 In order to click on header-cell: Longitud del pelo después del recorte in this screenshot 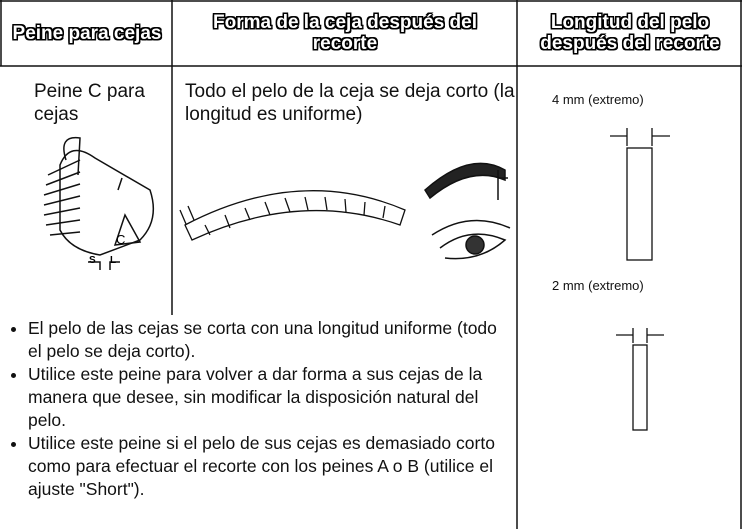, I will do `click(630, 33)`.